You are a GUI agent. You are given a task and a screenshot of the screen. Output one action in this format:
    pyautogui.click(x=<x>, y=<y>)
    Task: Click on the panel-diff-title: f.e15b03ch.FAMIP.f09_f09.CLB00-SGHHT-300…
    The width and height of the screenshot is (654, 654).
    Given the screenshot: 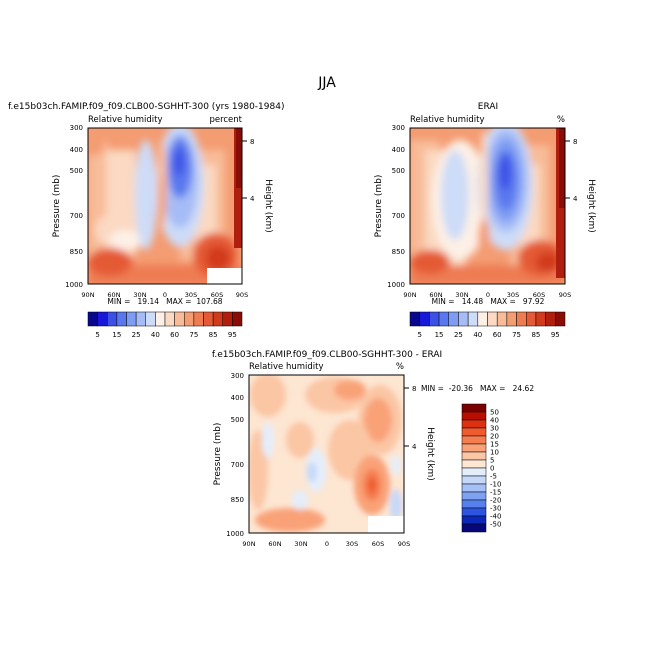 What is the action you would take?
    pyautogui.click(x=327, y=355)
    